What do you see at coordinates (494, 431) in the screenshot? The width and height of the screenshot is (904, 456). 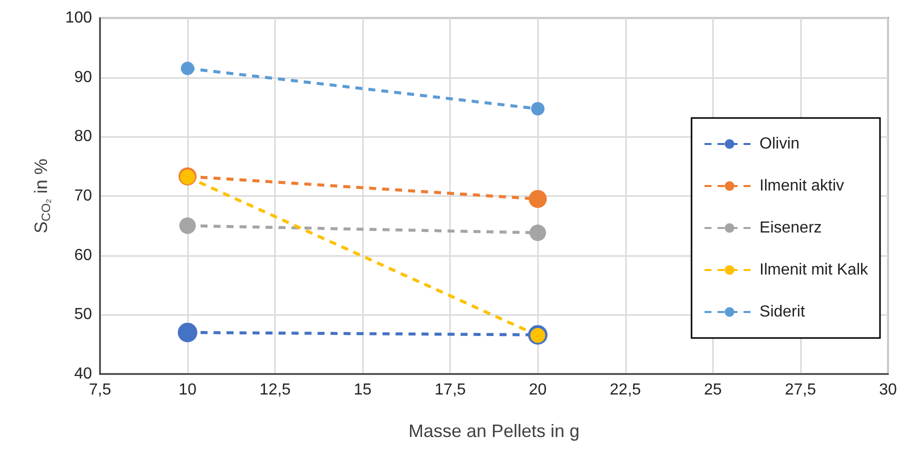 I see `x-axis-title: Masse an Pellets in g` at bounding box center [494, 431].